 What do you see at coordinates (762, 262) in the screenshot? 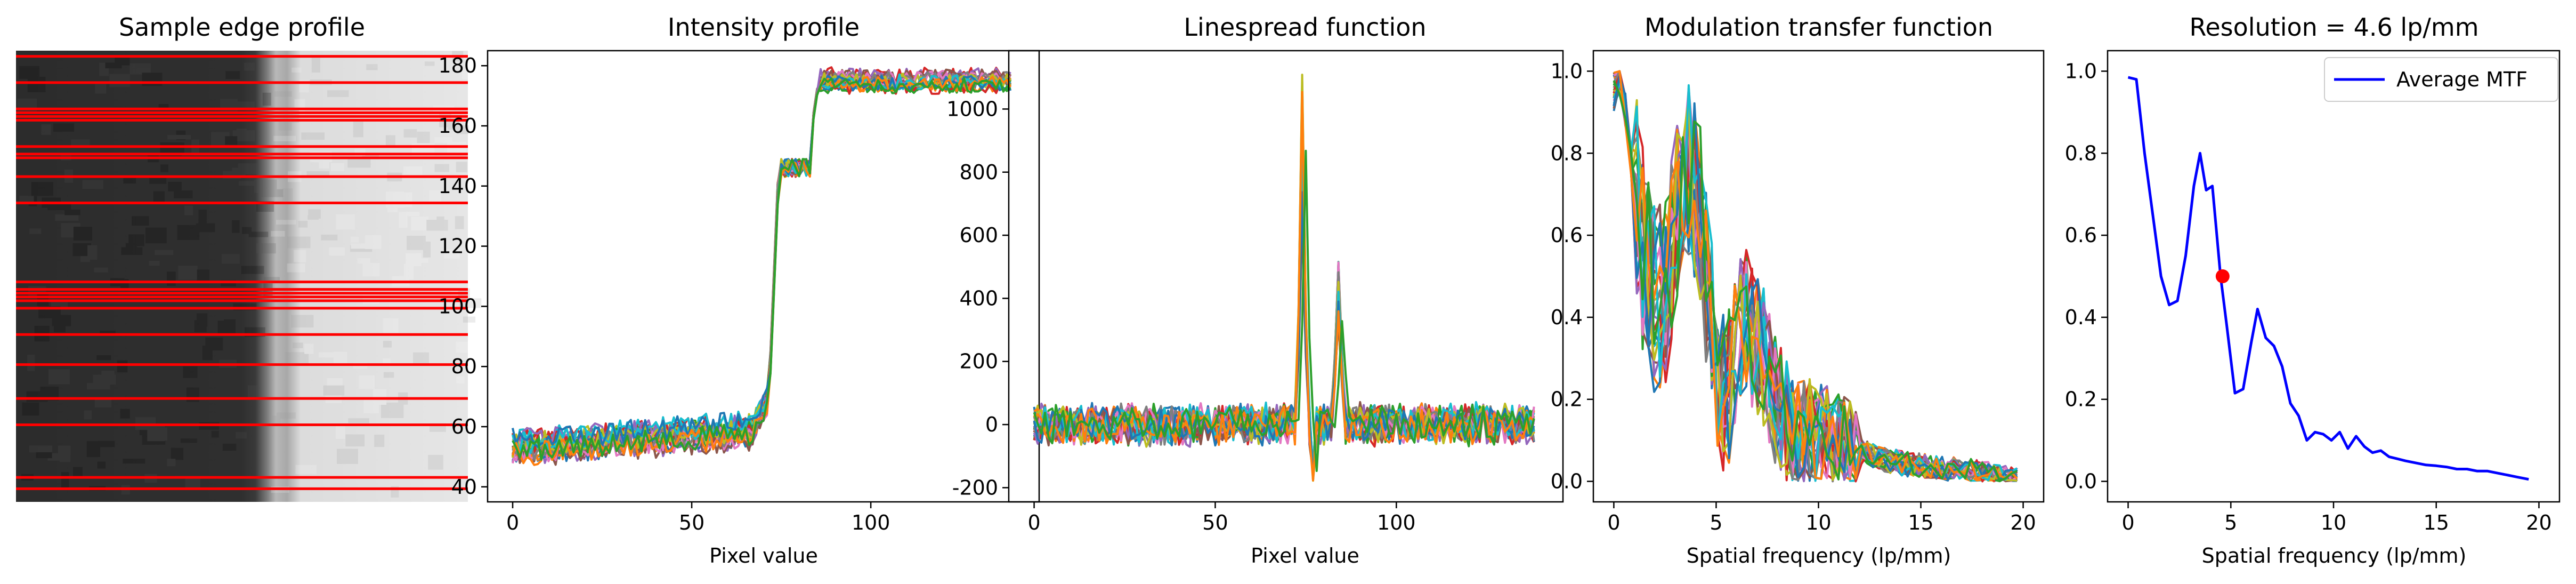
I see `intensity-series-line` at bounding box center [762, 262].